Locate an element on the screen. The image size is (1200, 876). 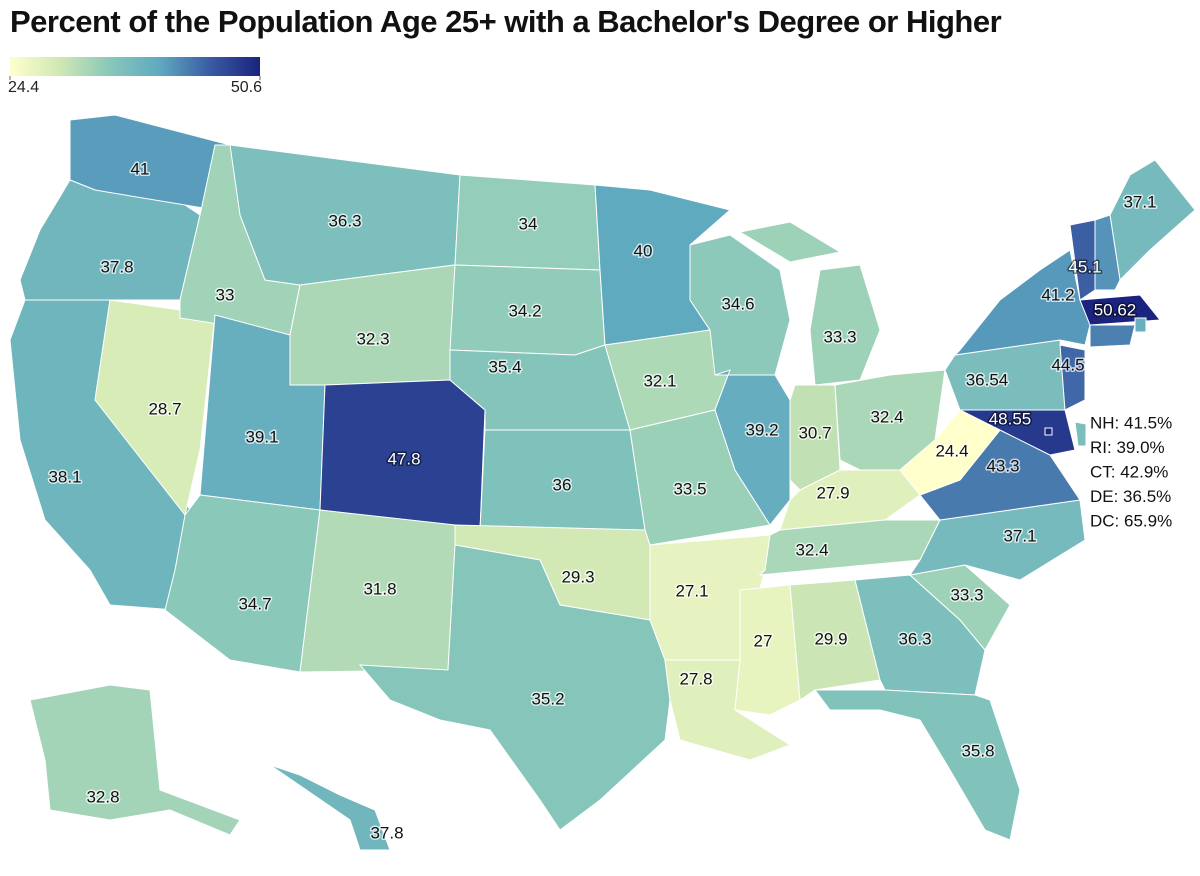
state-value-label: 34 is located at coordinates (528, 223).